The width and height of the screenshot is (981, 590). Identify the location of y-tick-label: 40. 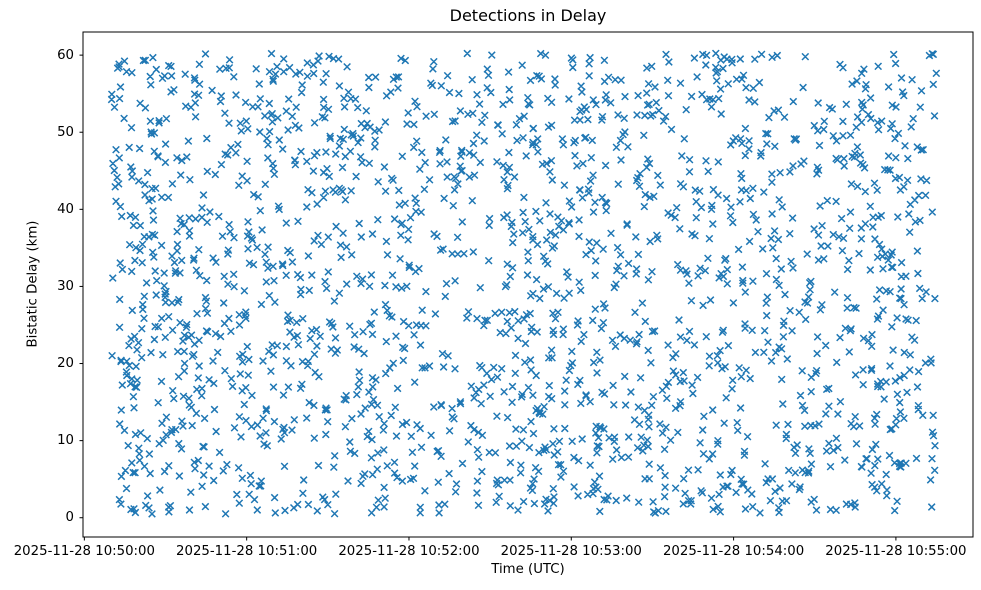
(65, 209).